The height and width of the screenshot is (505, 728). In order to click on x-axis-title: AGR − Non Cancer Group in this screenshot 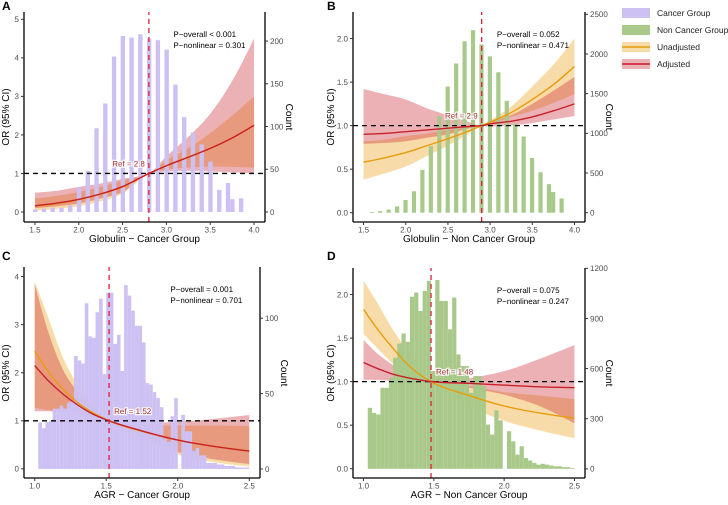, I will do `click(469, 496)`.